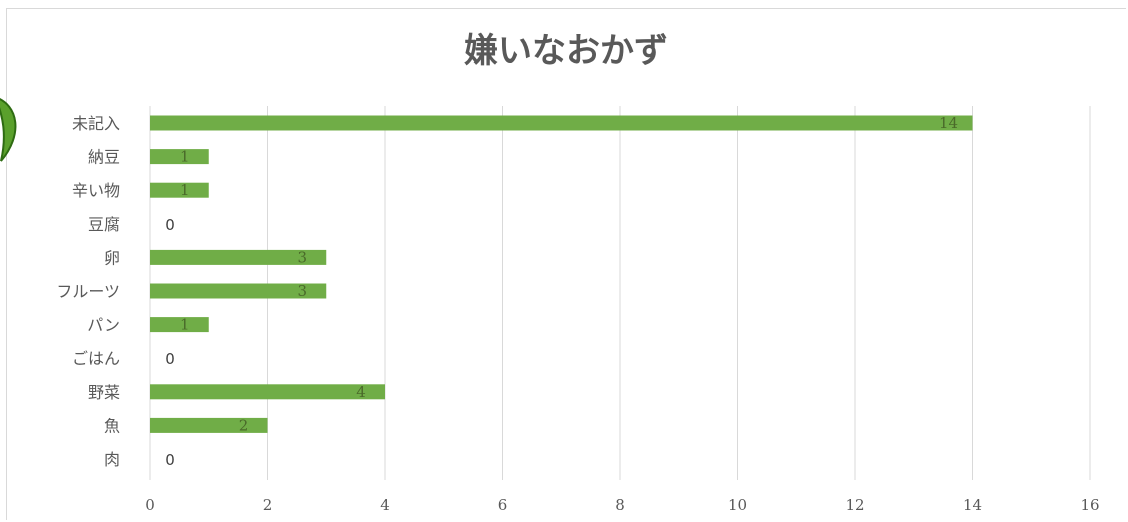 The height and width of the screenshot is (522, 1128). What do you see at coordinates (566, 51) in the screenshot?
I see `chart-title: 嫌いなおかず` at bounding box center [566, 51].